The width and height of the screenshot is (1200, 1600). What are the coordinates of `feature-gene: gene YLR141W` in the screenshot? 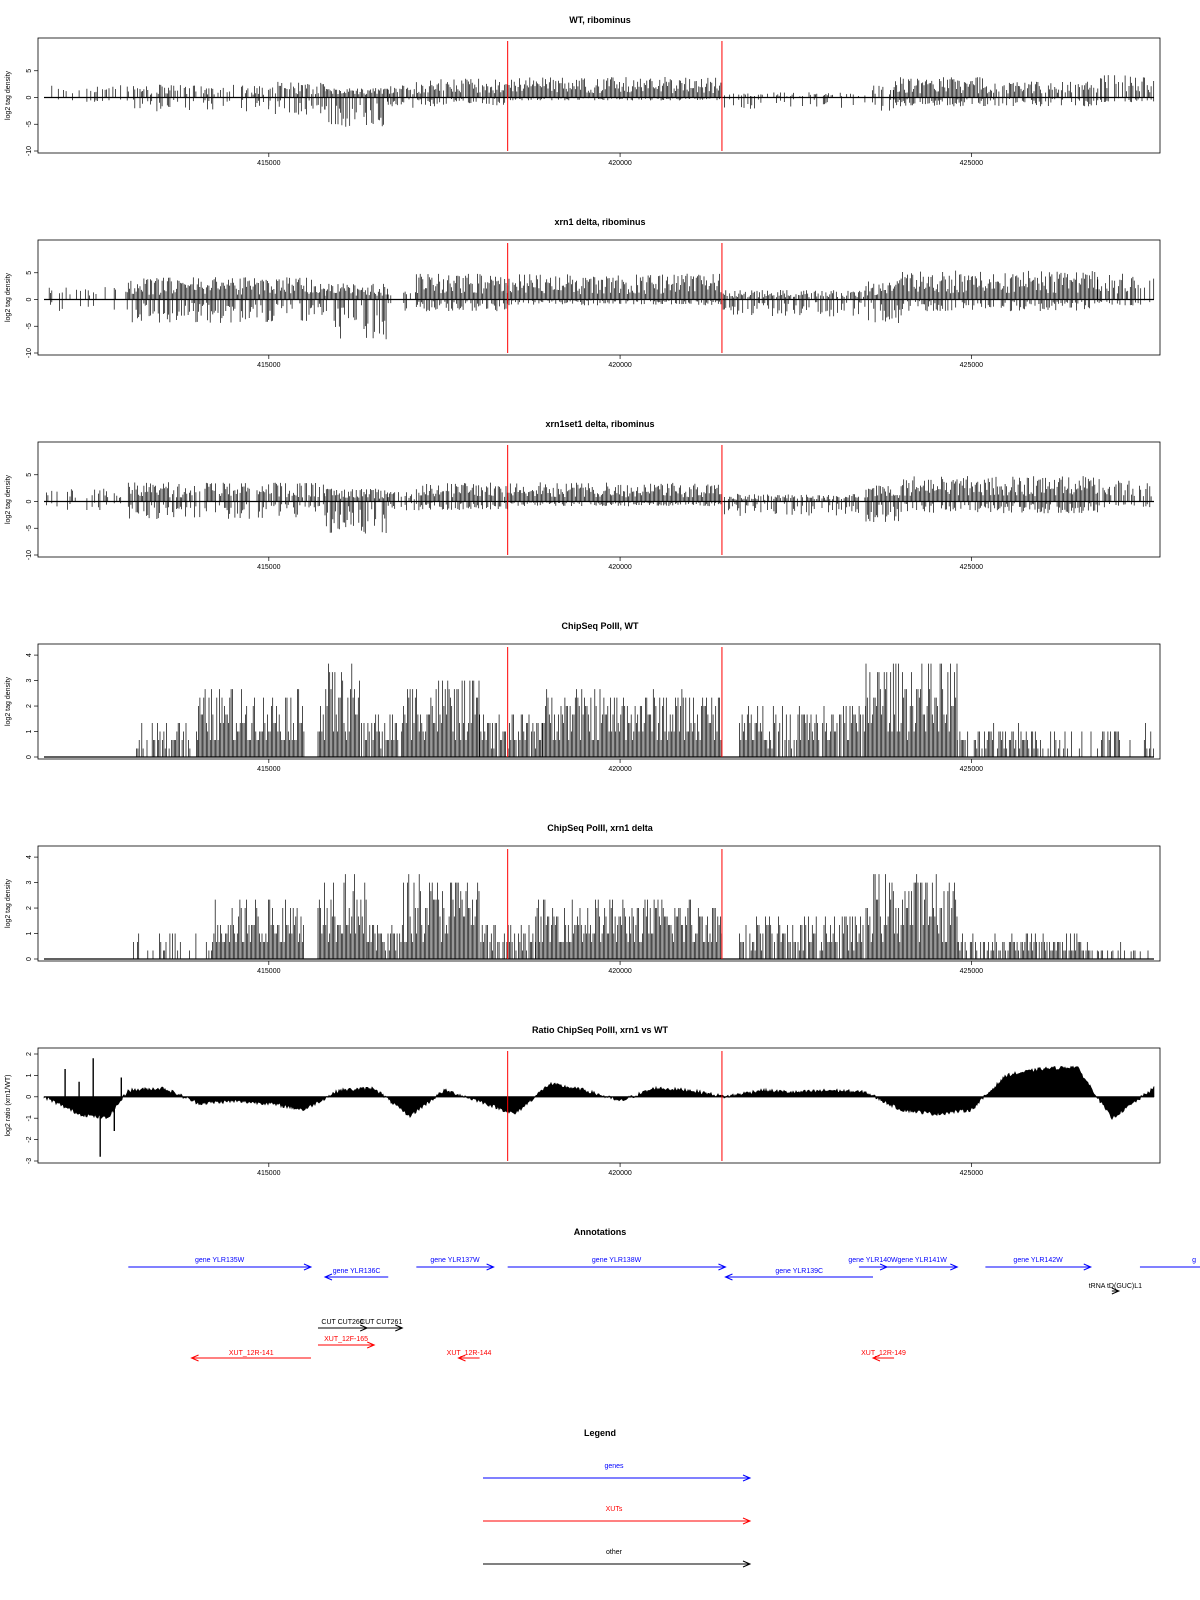 It's located at (923, 1264).